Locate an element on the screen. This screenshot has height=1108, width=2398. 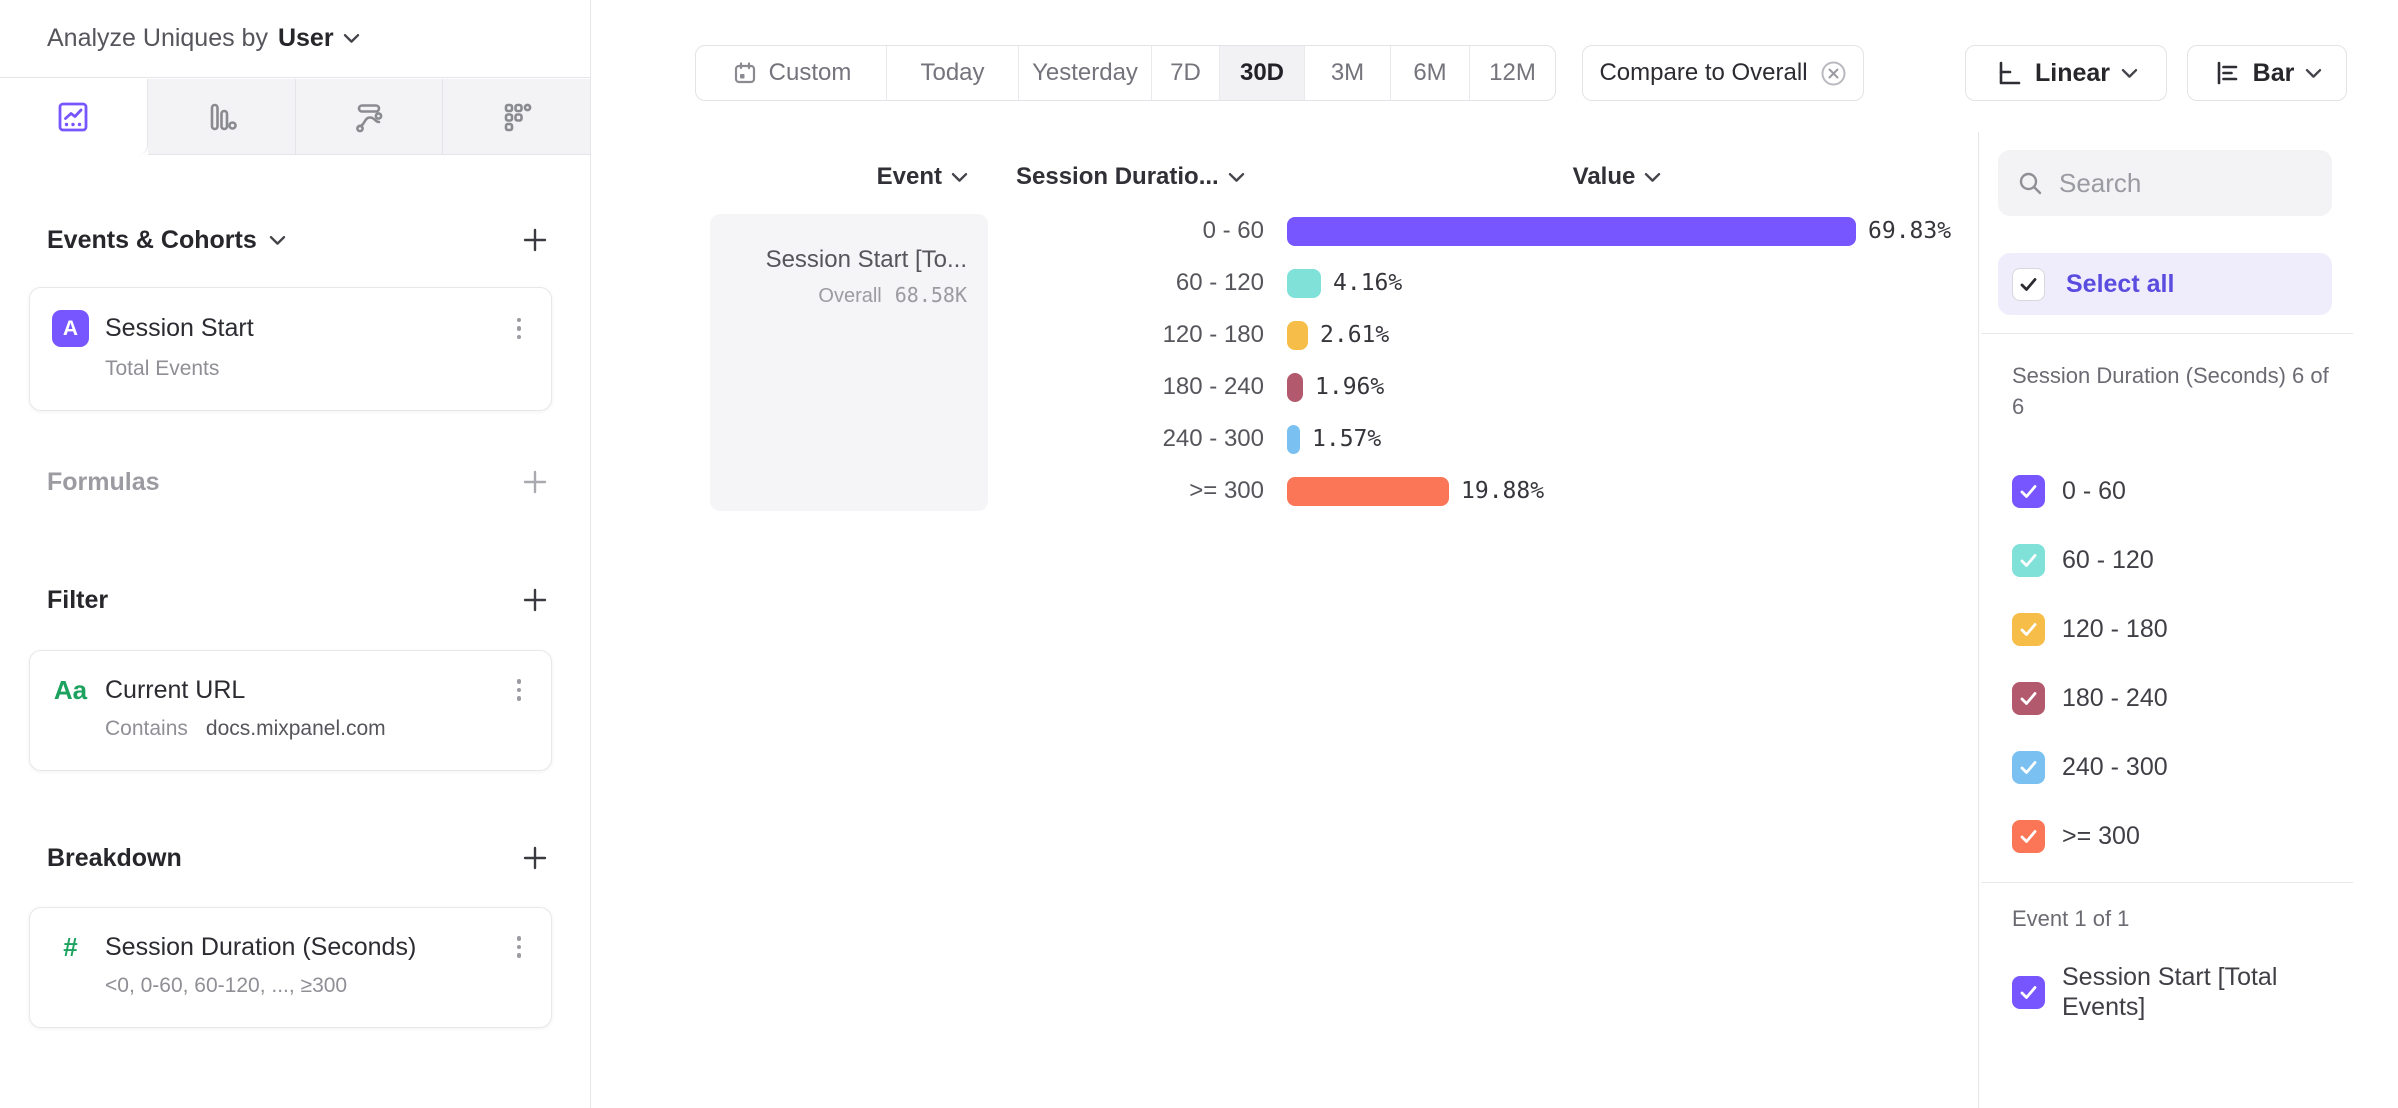
date-range-12m: 12M is located at coordinates (1512, 73).